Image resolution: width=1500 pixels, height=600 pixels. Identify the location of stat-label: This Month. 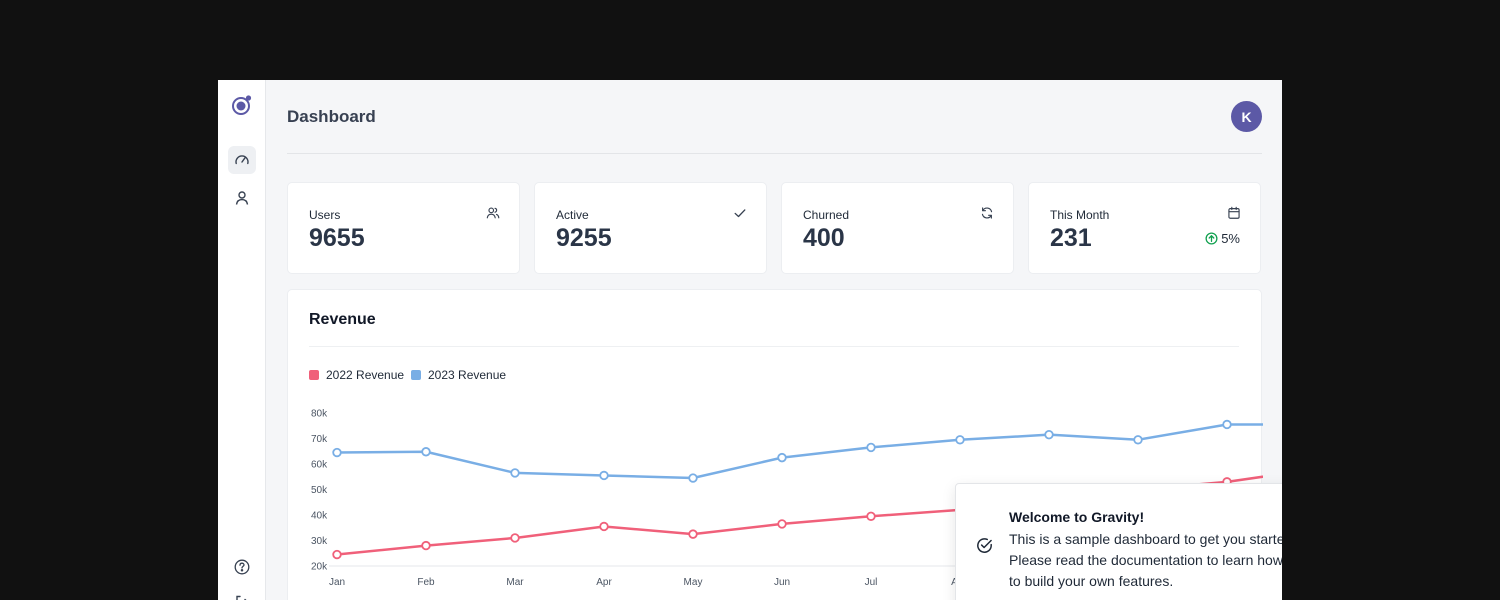
(1080, 215).